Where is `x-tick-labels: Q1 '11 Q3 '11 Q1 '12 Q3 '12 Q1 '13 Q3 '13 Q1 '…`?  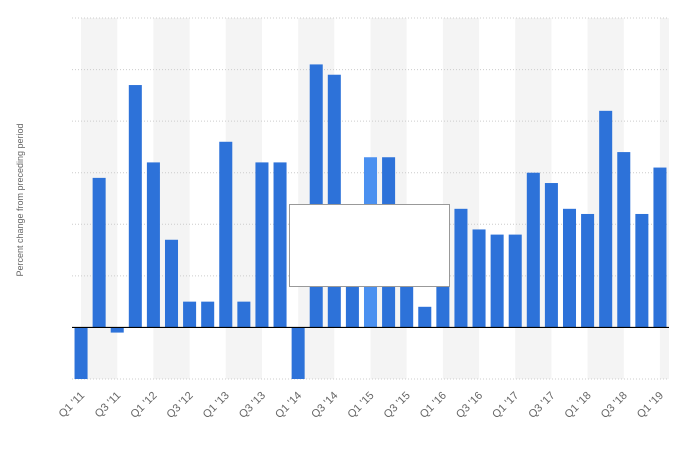
x-tick-labels: Q1 '11 Q3 '11 Q1 '12 Q3 '12 Q1 '13 Q3 '13 Q1 '… is located at coordinates (361, 405).